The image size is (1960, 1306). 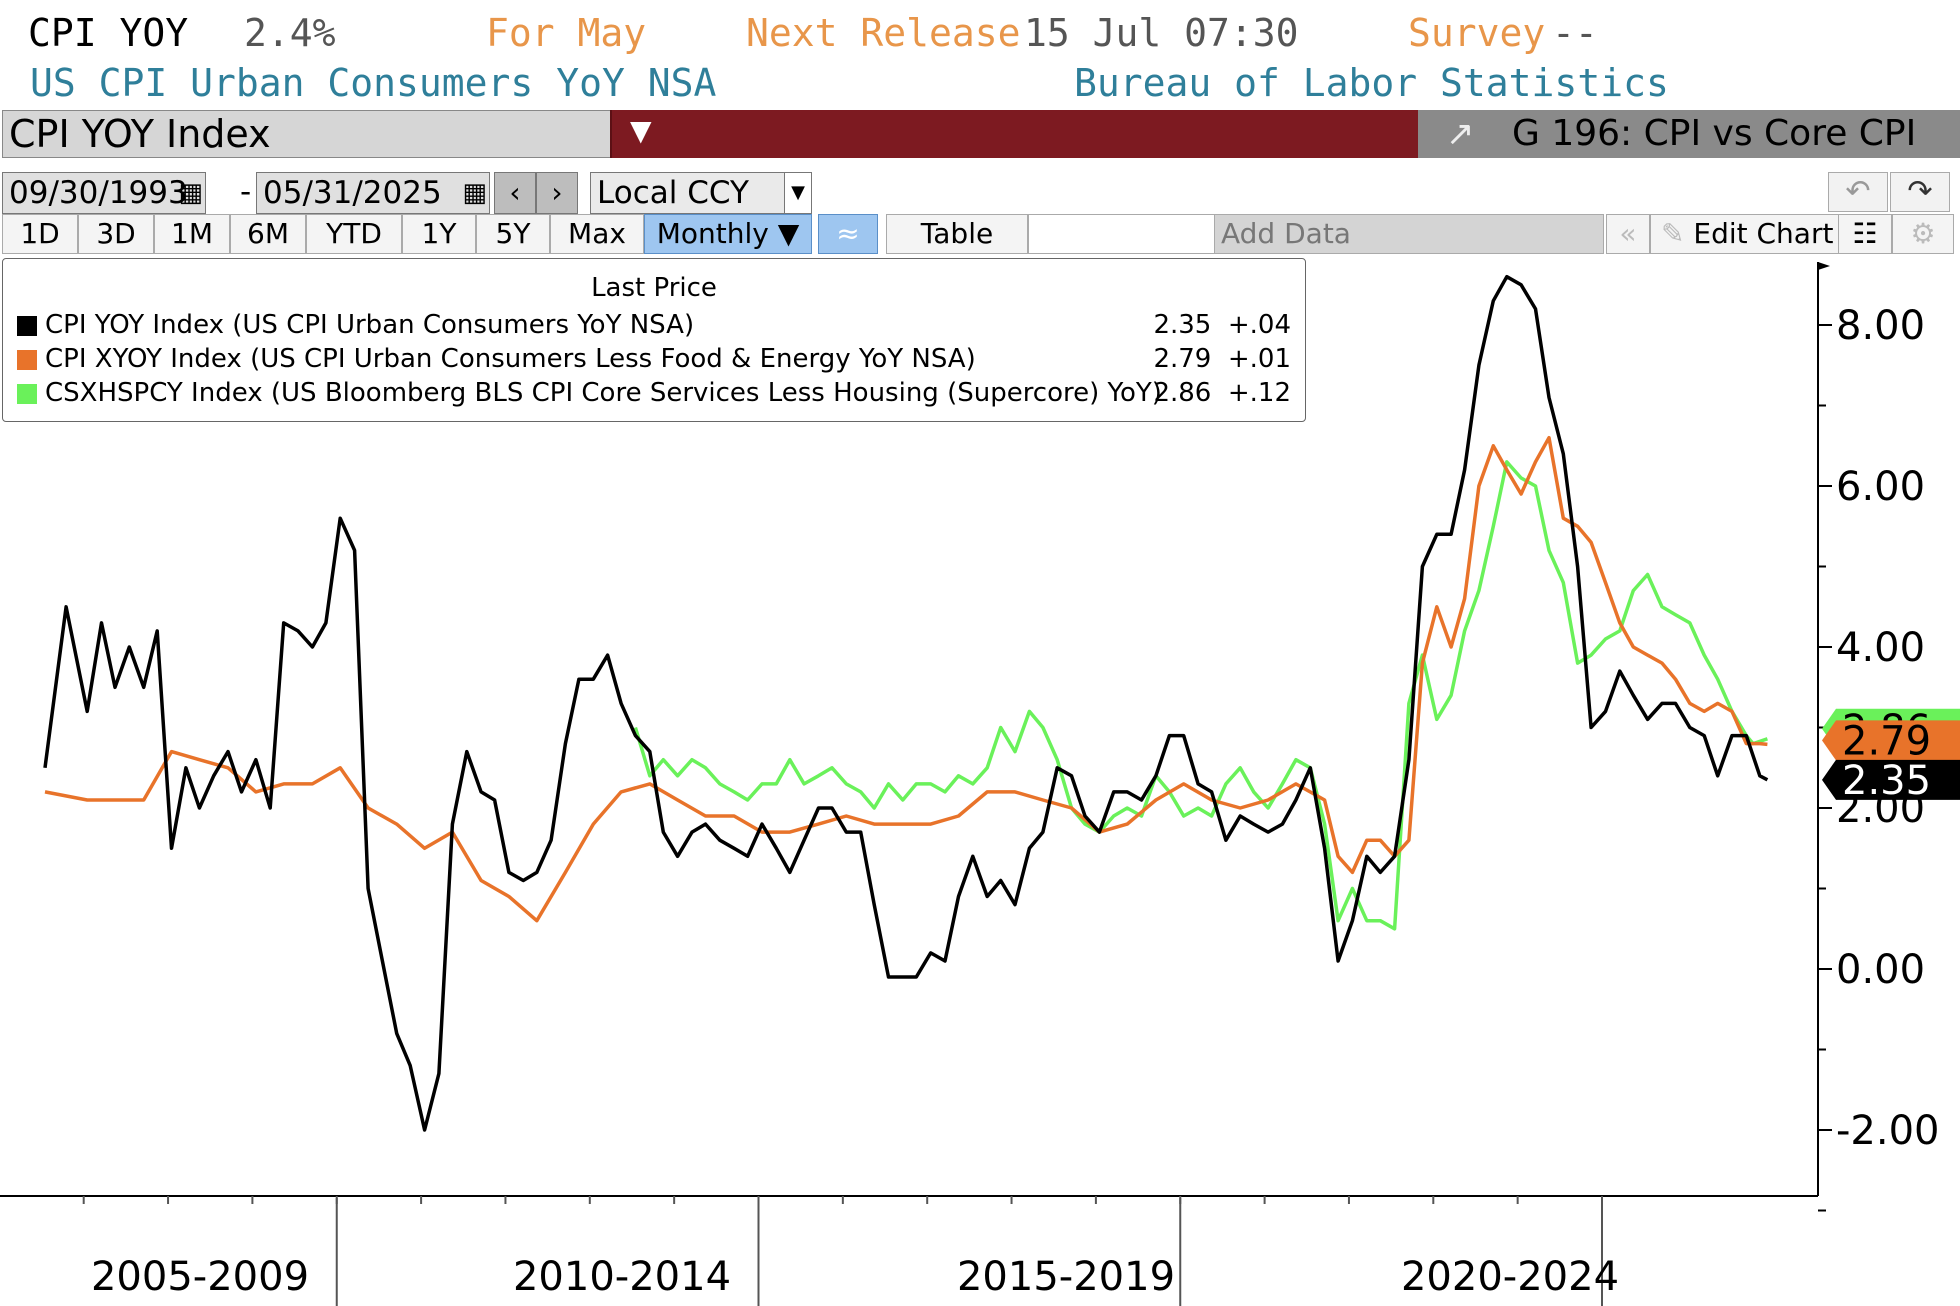 What do you see at coordinates (1222, 393) in the screenshot?
I see `legend-values: 2.86 +.12` at bounding box center [1222, 393].